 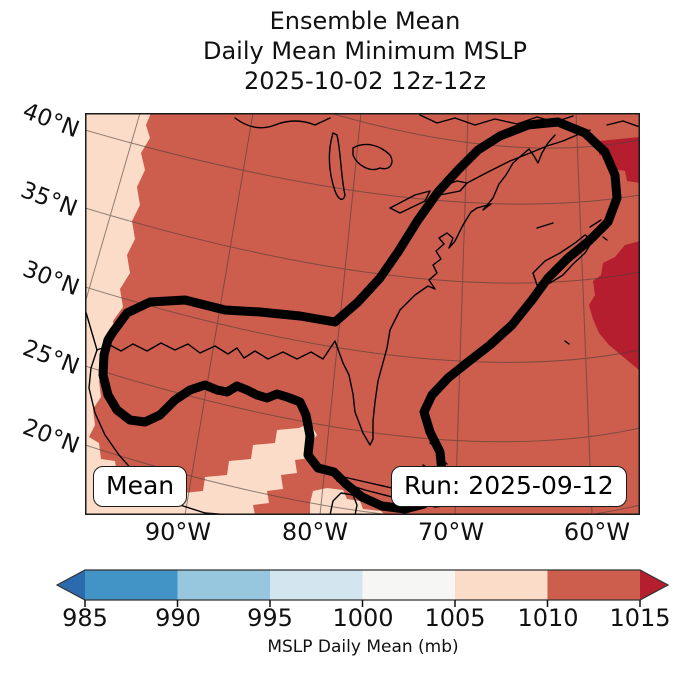 I want to click on coastline-lake-huron, so click(x=372, y=157).